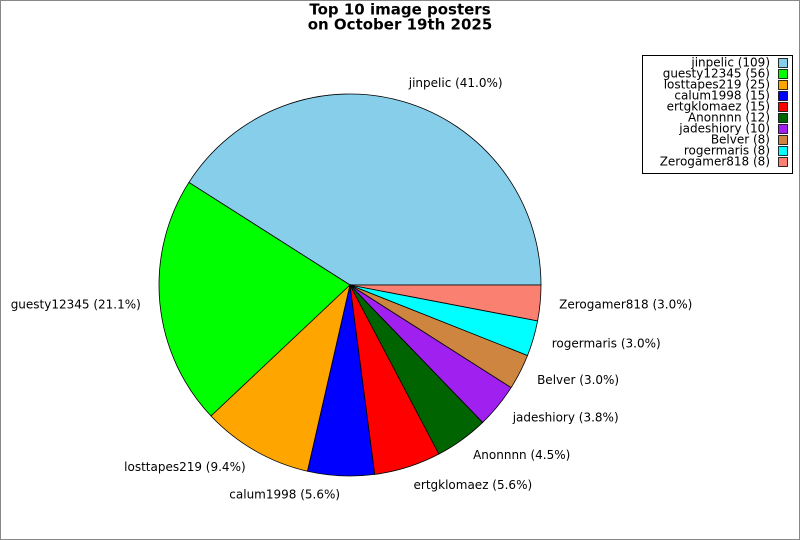  I want to click on legend-label: jinpelic (109), so click(730, 63).